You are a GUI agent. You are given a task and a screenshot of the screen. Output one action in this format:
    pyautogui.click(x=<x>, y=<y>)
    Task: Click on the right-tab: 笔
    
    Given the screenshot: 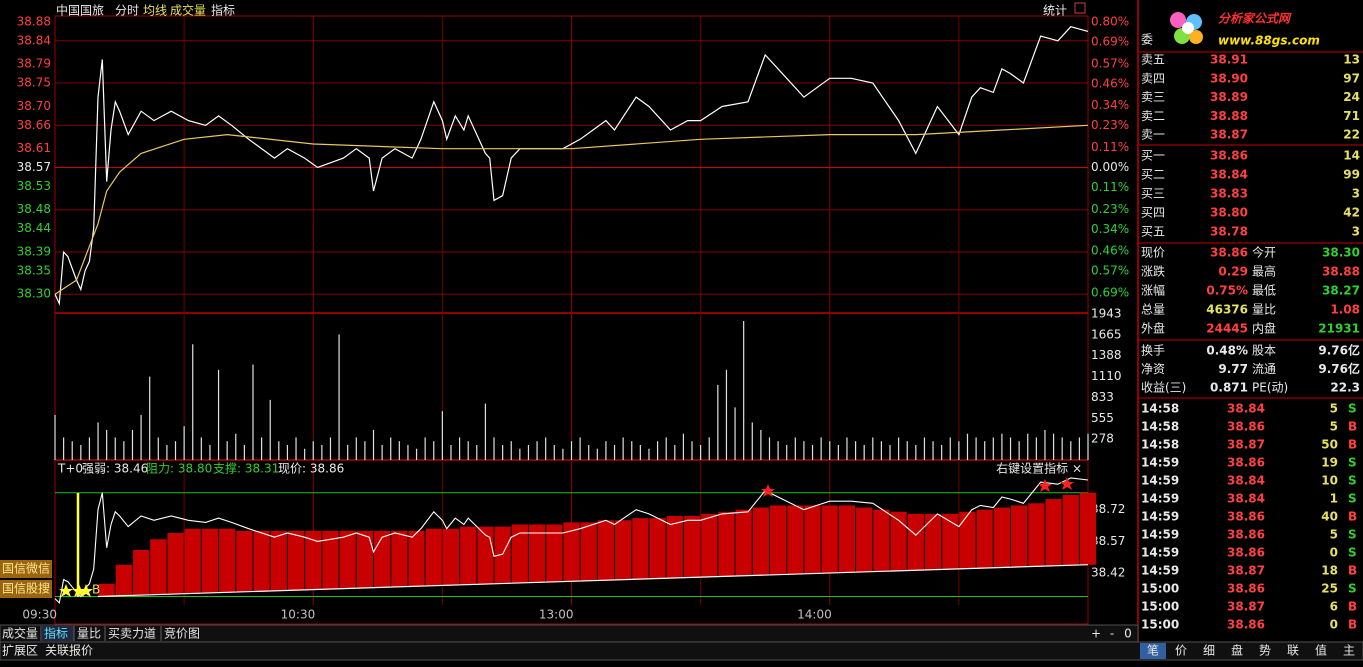 What is the action you would take?
    pyautogui.click(x=1153, y=650)
    